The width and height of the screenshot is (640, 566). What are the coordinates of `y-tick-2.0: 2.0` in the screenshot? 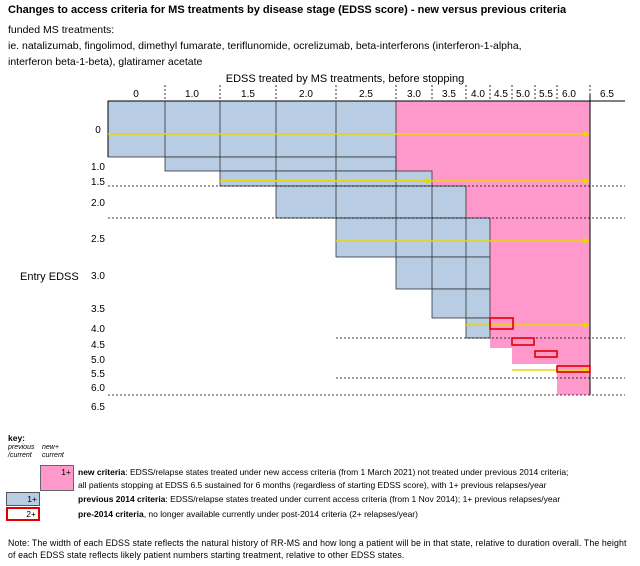 It's located at (98, 203).